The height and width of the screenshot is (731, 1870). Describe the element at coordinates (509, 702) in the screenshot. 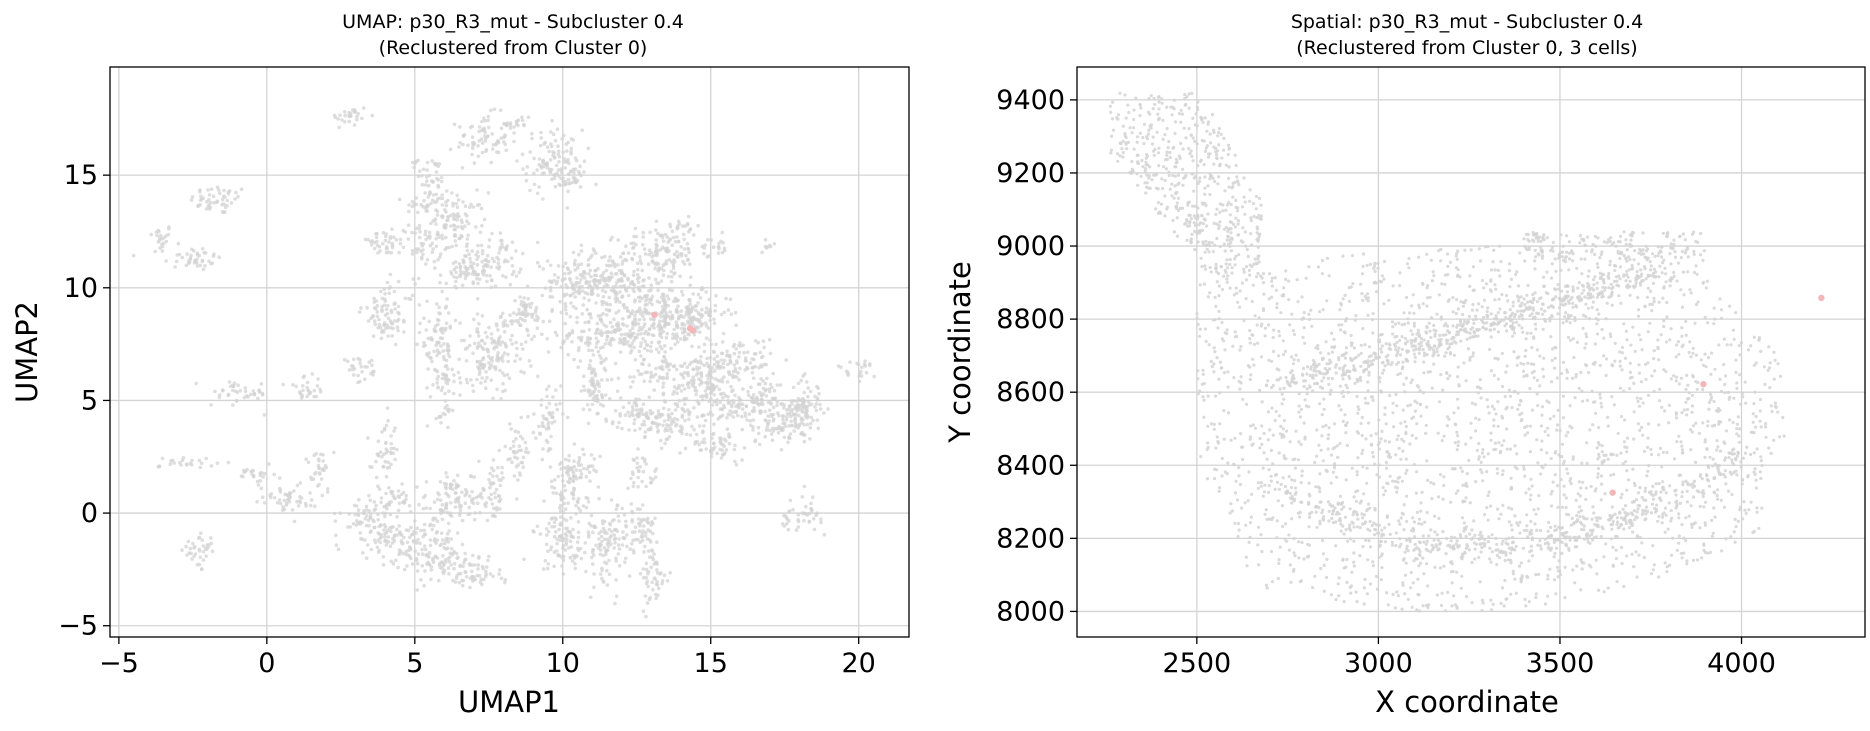

I see `umap-x-axis-label: UMAP1` at that location.